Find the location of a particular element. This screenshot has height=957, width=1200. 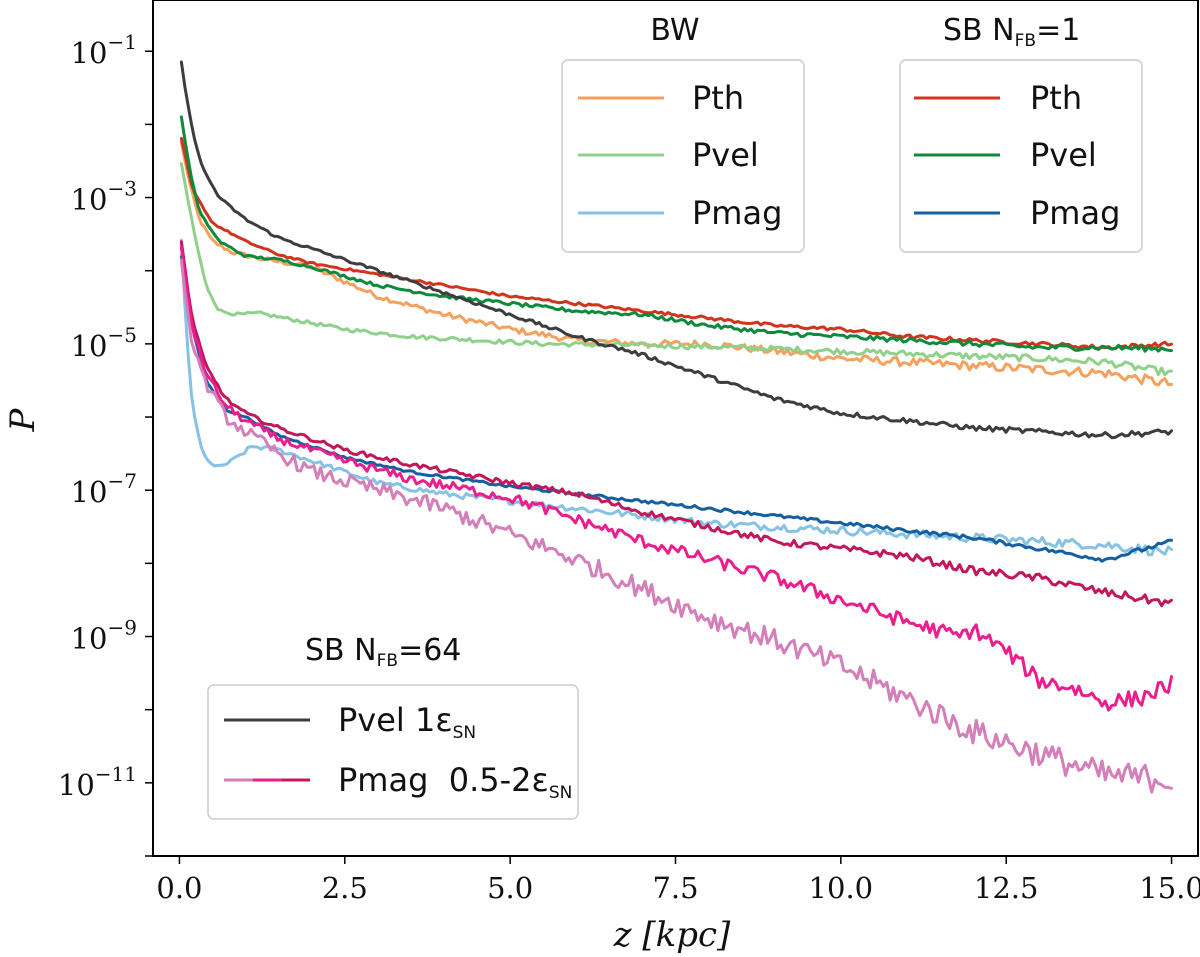

legend-bw-pth-label: Pth is located at coordinates (718, 98).